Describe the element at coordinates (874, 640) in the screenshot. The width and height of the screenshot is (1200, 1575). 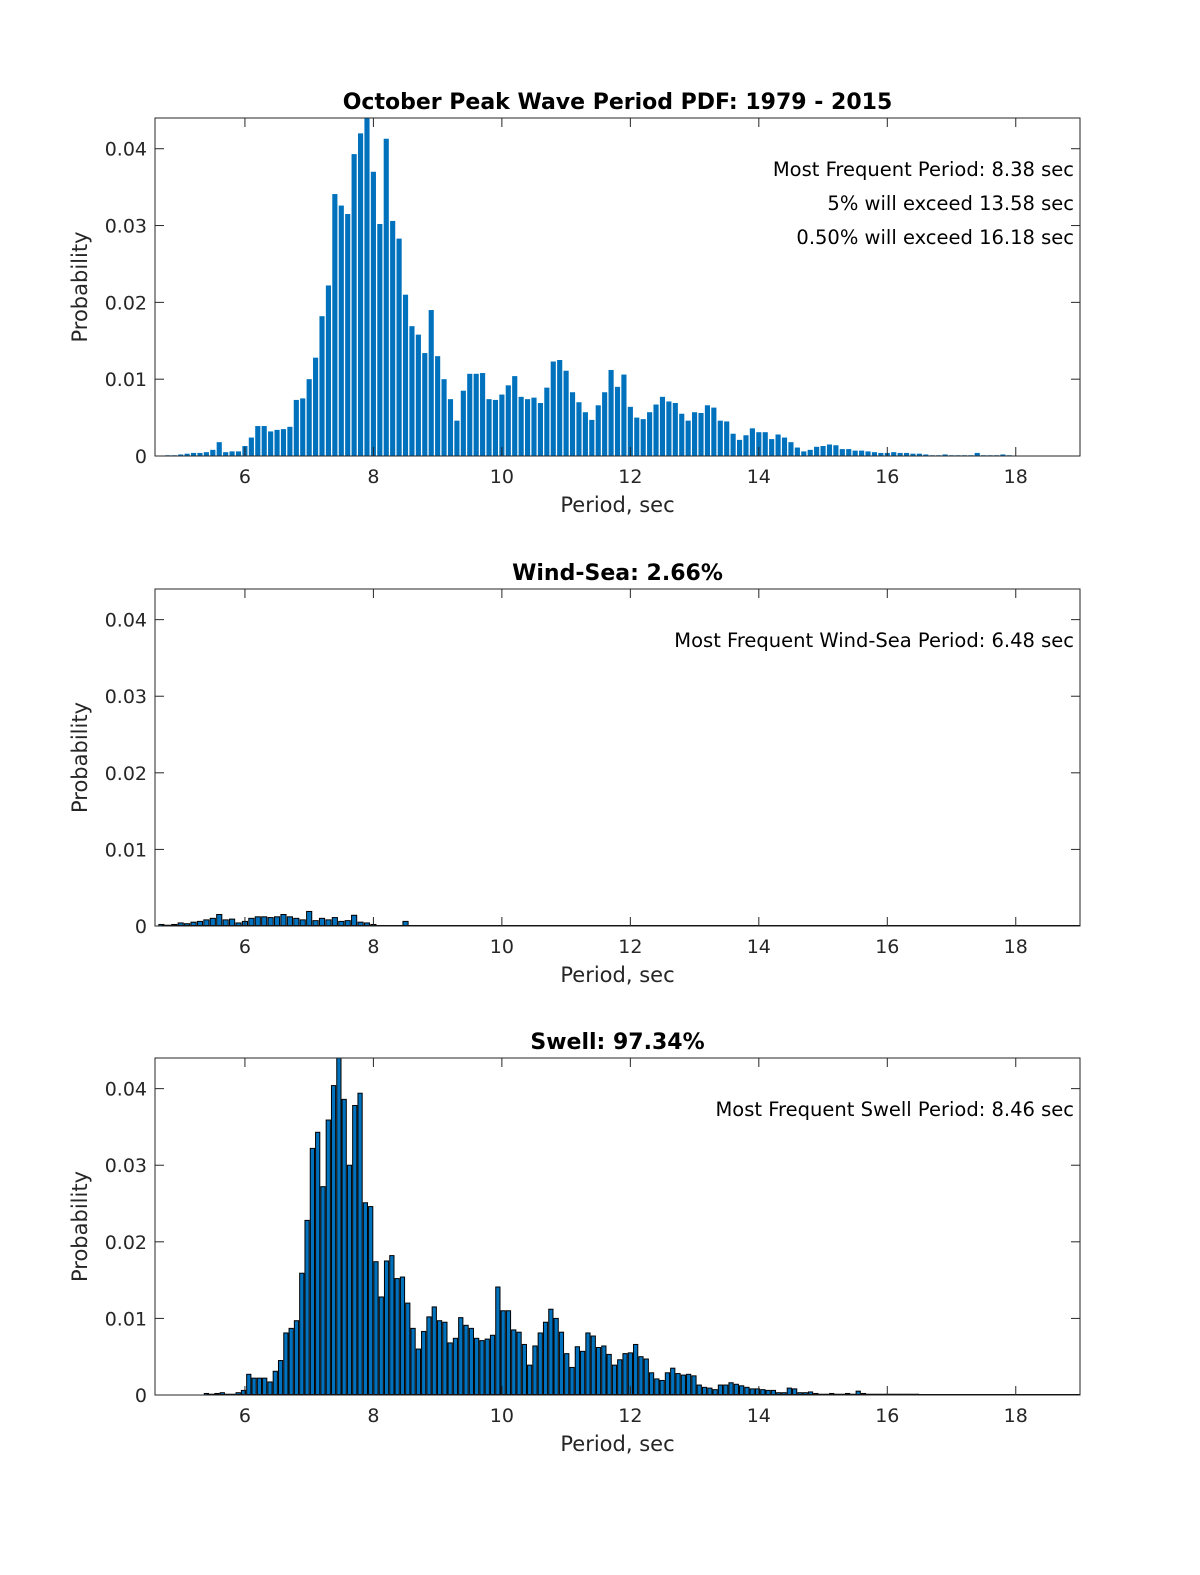
I see `chart-annotation: Most Frequent Wind-Sea Period: 6.48 sec` at that location.